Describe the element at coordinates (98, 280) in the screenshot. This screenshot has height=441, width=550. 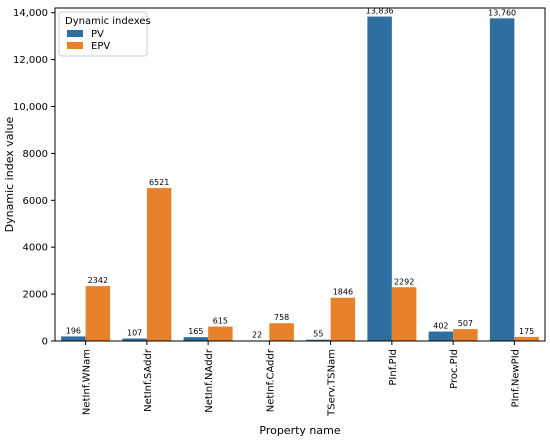
I see `bar-value-label: 2342` at that location.